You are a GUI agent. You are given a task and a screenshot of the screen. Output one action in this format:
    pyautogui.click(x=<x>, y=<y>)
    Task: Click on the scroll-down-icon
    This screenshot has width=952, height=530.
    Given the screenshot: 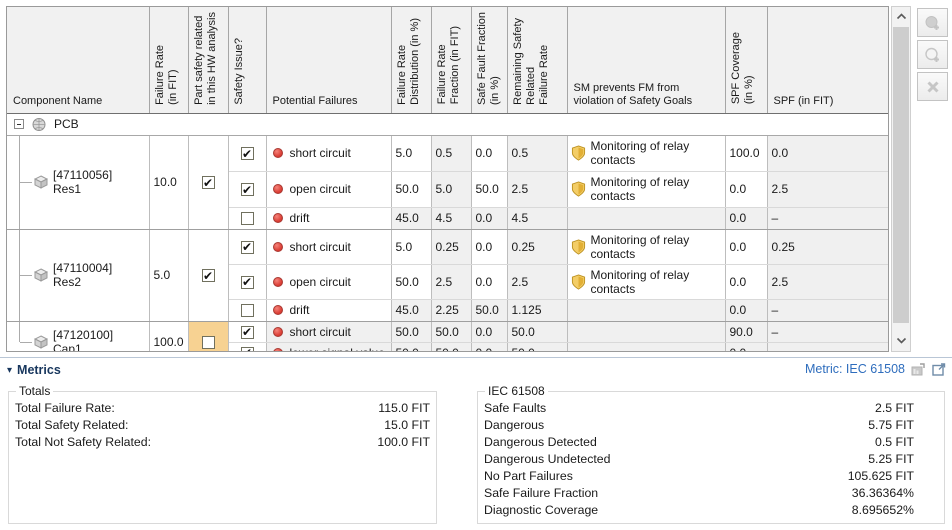 What is the action you would take?
    pyautogui.click(x=901, y=340)
    